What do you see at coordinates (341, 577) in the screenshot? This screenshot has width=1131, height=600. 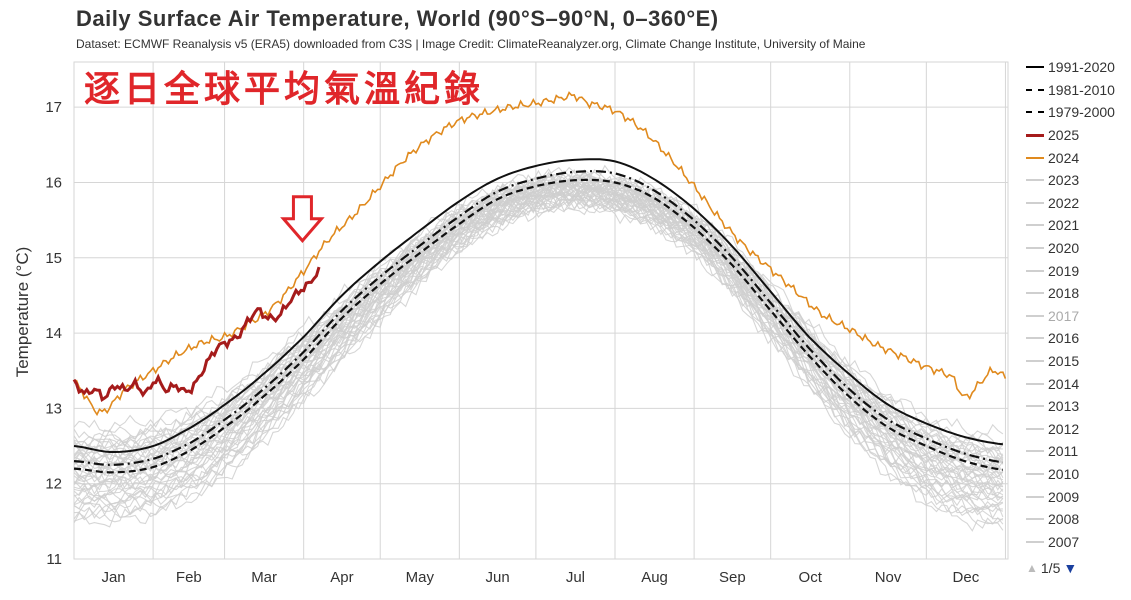 I see `x-tick-label: Apr` at bounding box center [341, 577].